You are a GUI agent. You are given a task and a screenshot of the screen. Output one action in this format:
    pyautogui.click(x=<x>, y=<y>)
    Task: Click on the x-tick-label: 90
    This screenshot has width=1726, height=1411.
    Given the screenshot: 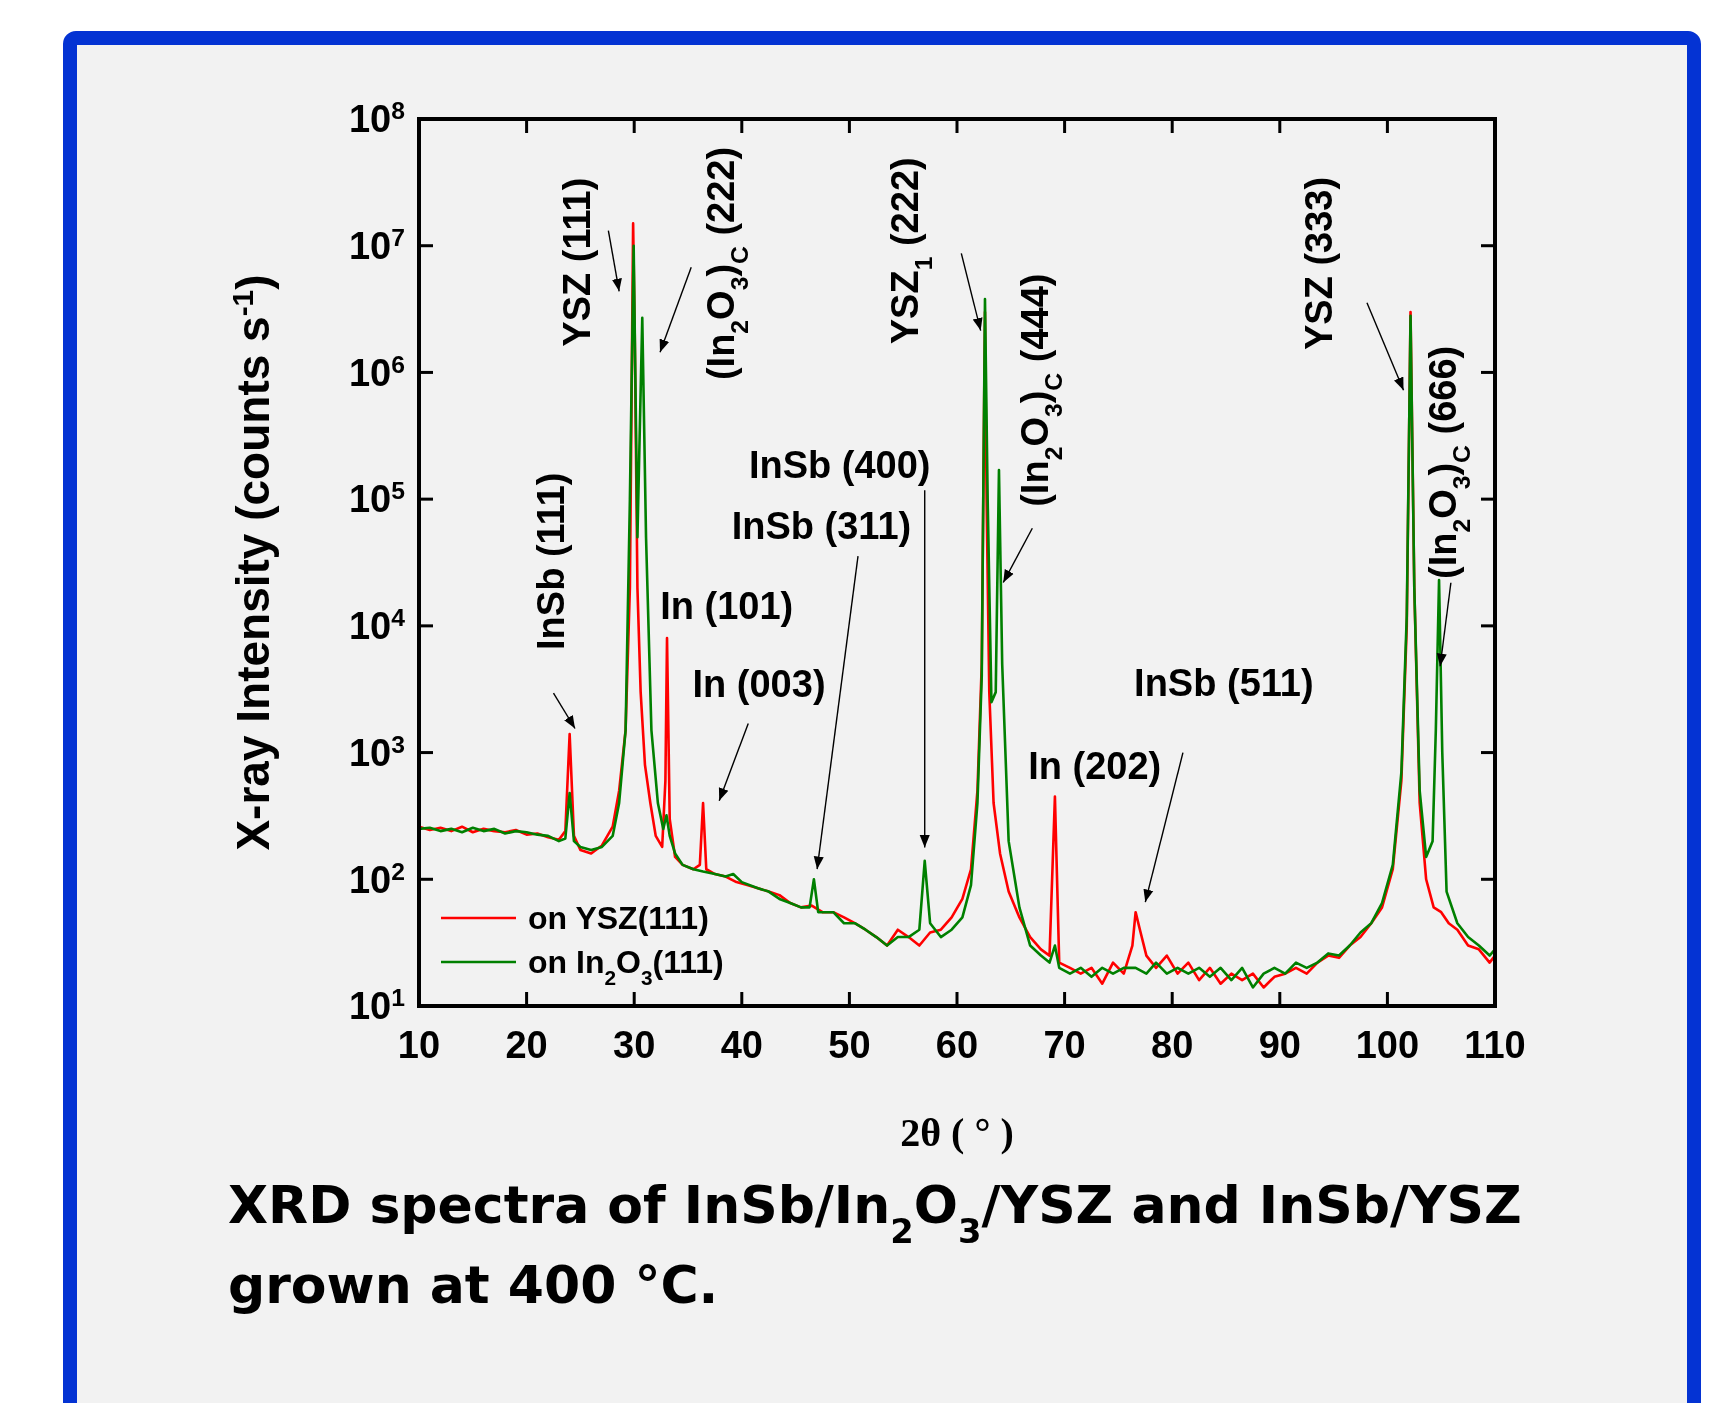 What is the action you would take?
    pyautogui.click(x=1279, y=1045)
    